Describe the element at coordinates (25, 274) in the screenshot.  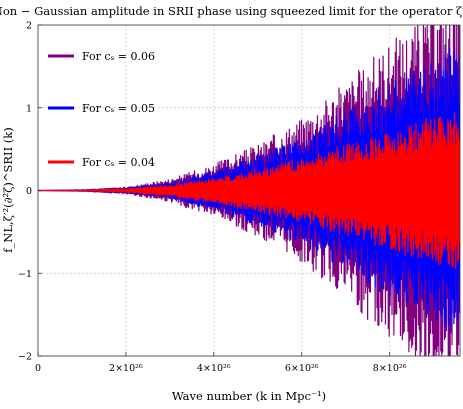
I see `y-tick-label: −1` at that location.